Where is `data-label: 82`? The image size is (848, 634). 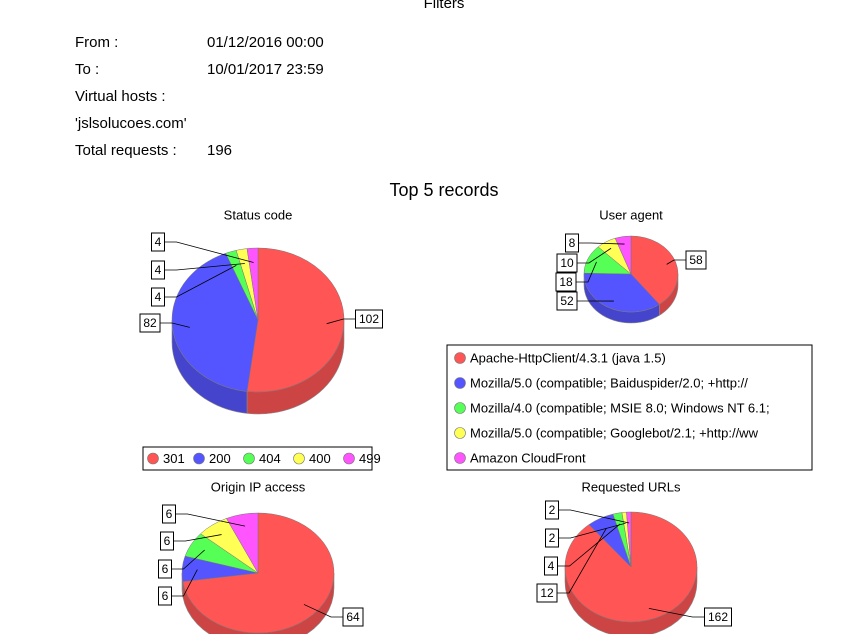 data-label: 82 is located at coordinates (150, 323).